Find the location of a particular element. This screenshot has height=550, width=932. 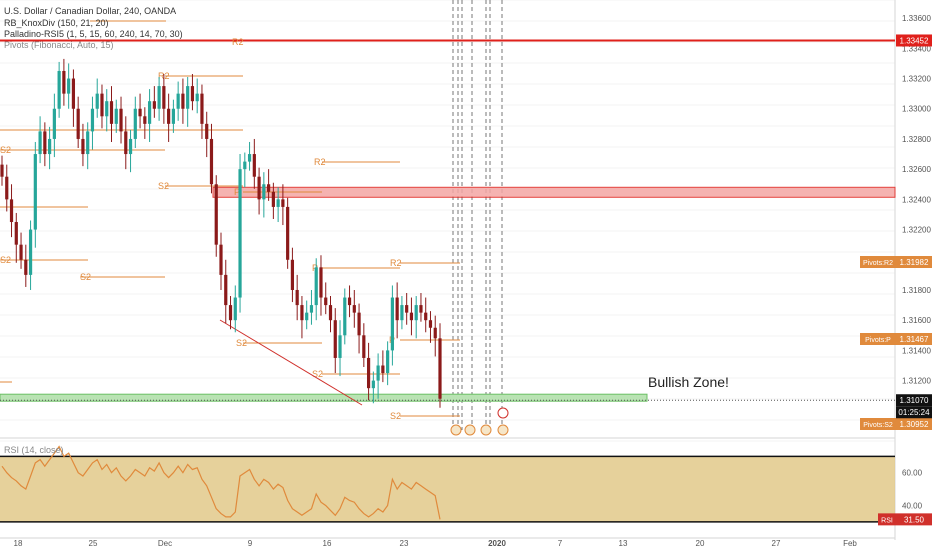

rsi-tick-label: 40.00 is located at coordinates (912, 505).